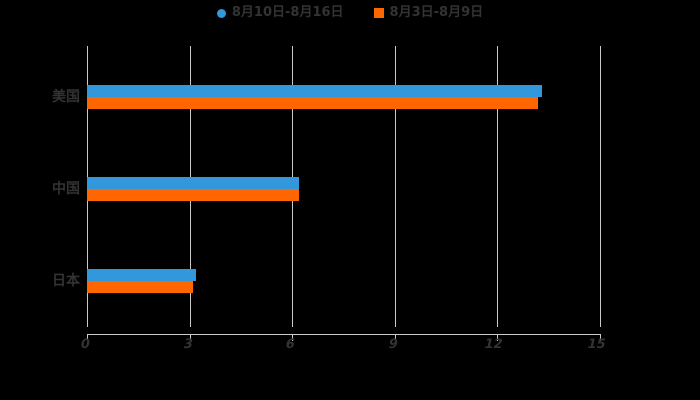 This screenshot has width=700, height=400. Describe the element at coordinates (393, 344) in the screenshot. I see `x-tick-label: 9` at that location.